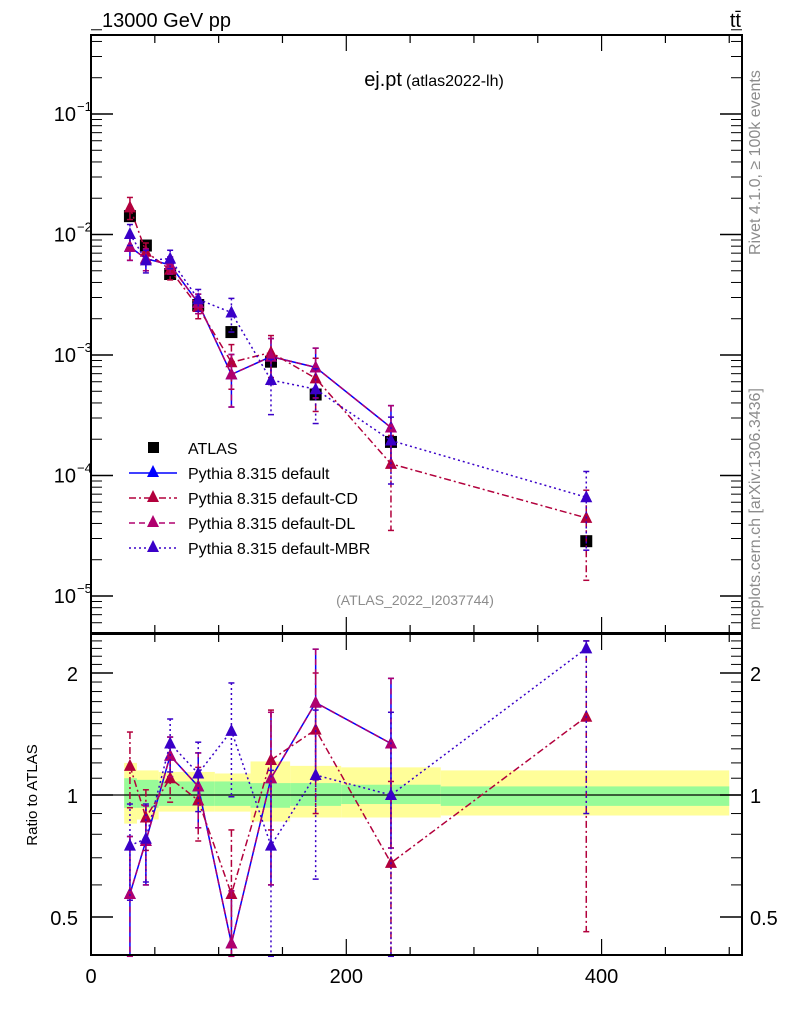 Image resolution: width=786 pixels, height=1024 pixels. What do you see at coordinates (279, 549) in the screenshot?
I see `legend-entry-label: Pythia 8.315 default-MBR` at bounding box center [279, 549].